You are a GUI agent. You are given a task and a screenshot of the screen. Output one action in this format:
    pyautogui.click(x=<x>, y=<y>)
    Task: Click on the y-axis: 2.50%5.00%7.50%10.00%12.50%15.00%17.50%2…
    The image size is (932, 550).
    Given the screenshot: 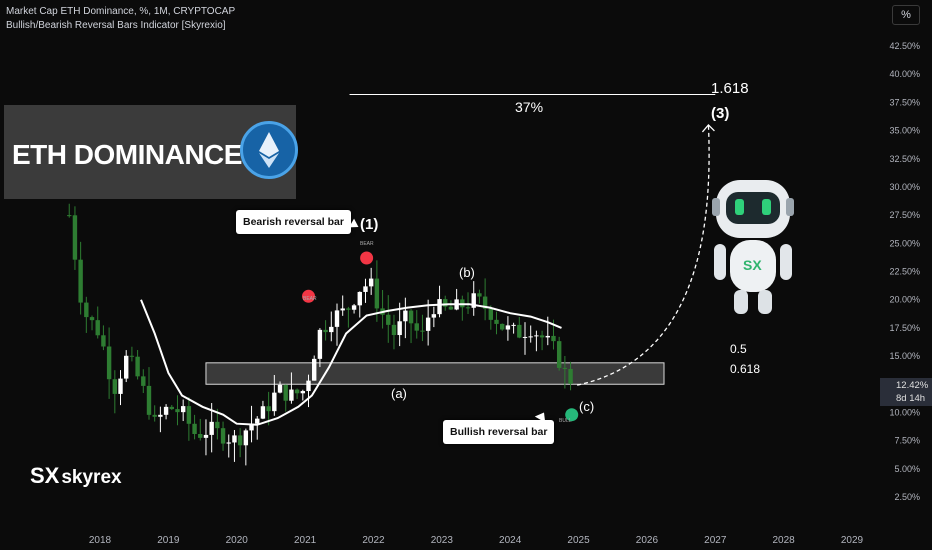 What is the action you would take?
    pyautogui.click(x=906, y=275)
    